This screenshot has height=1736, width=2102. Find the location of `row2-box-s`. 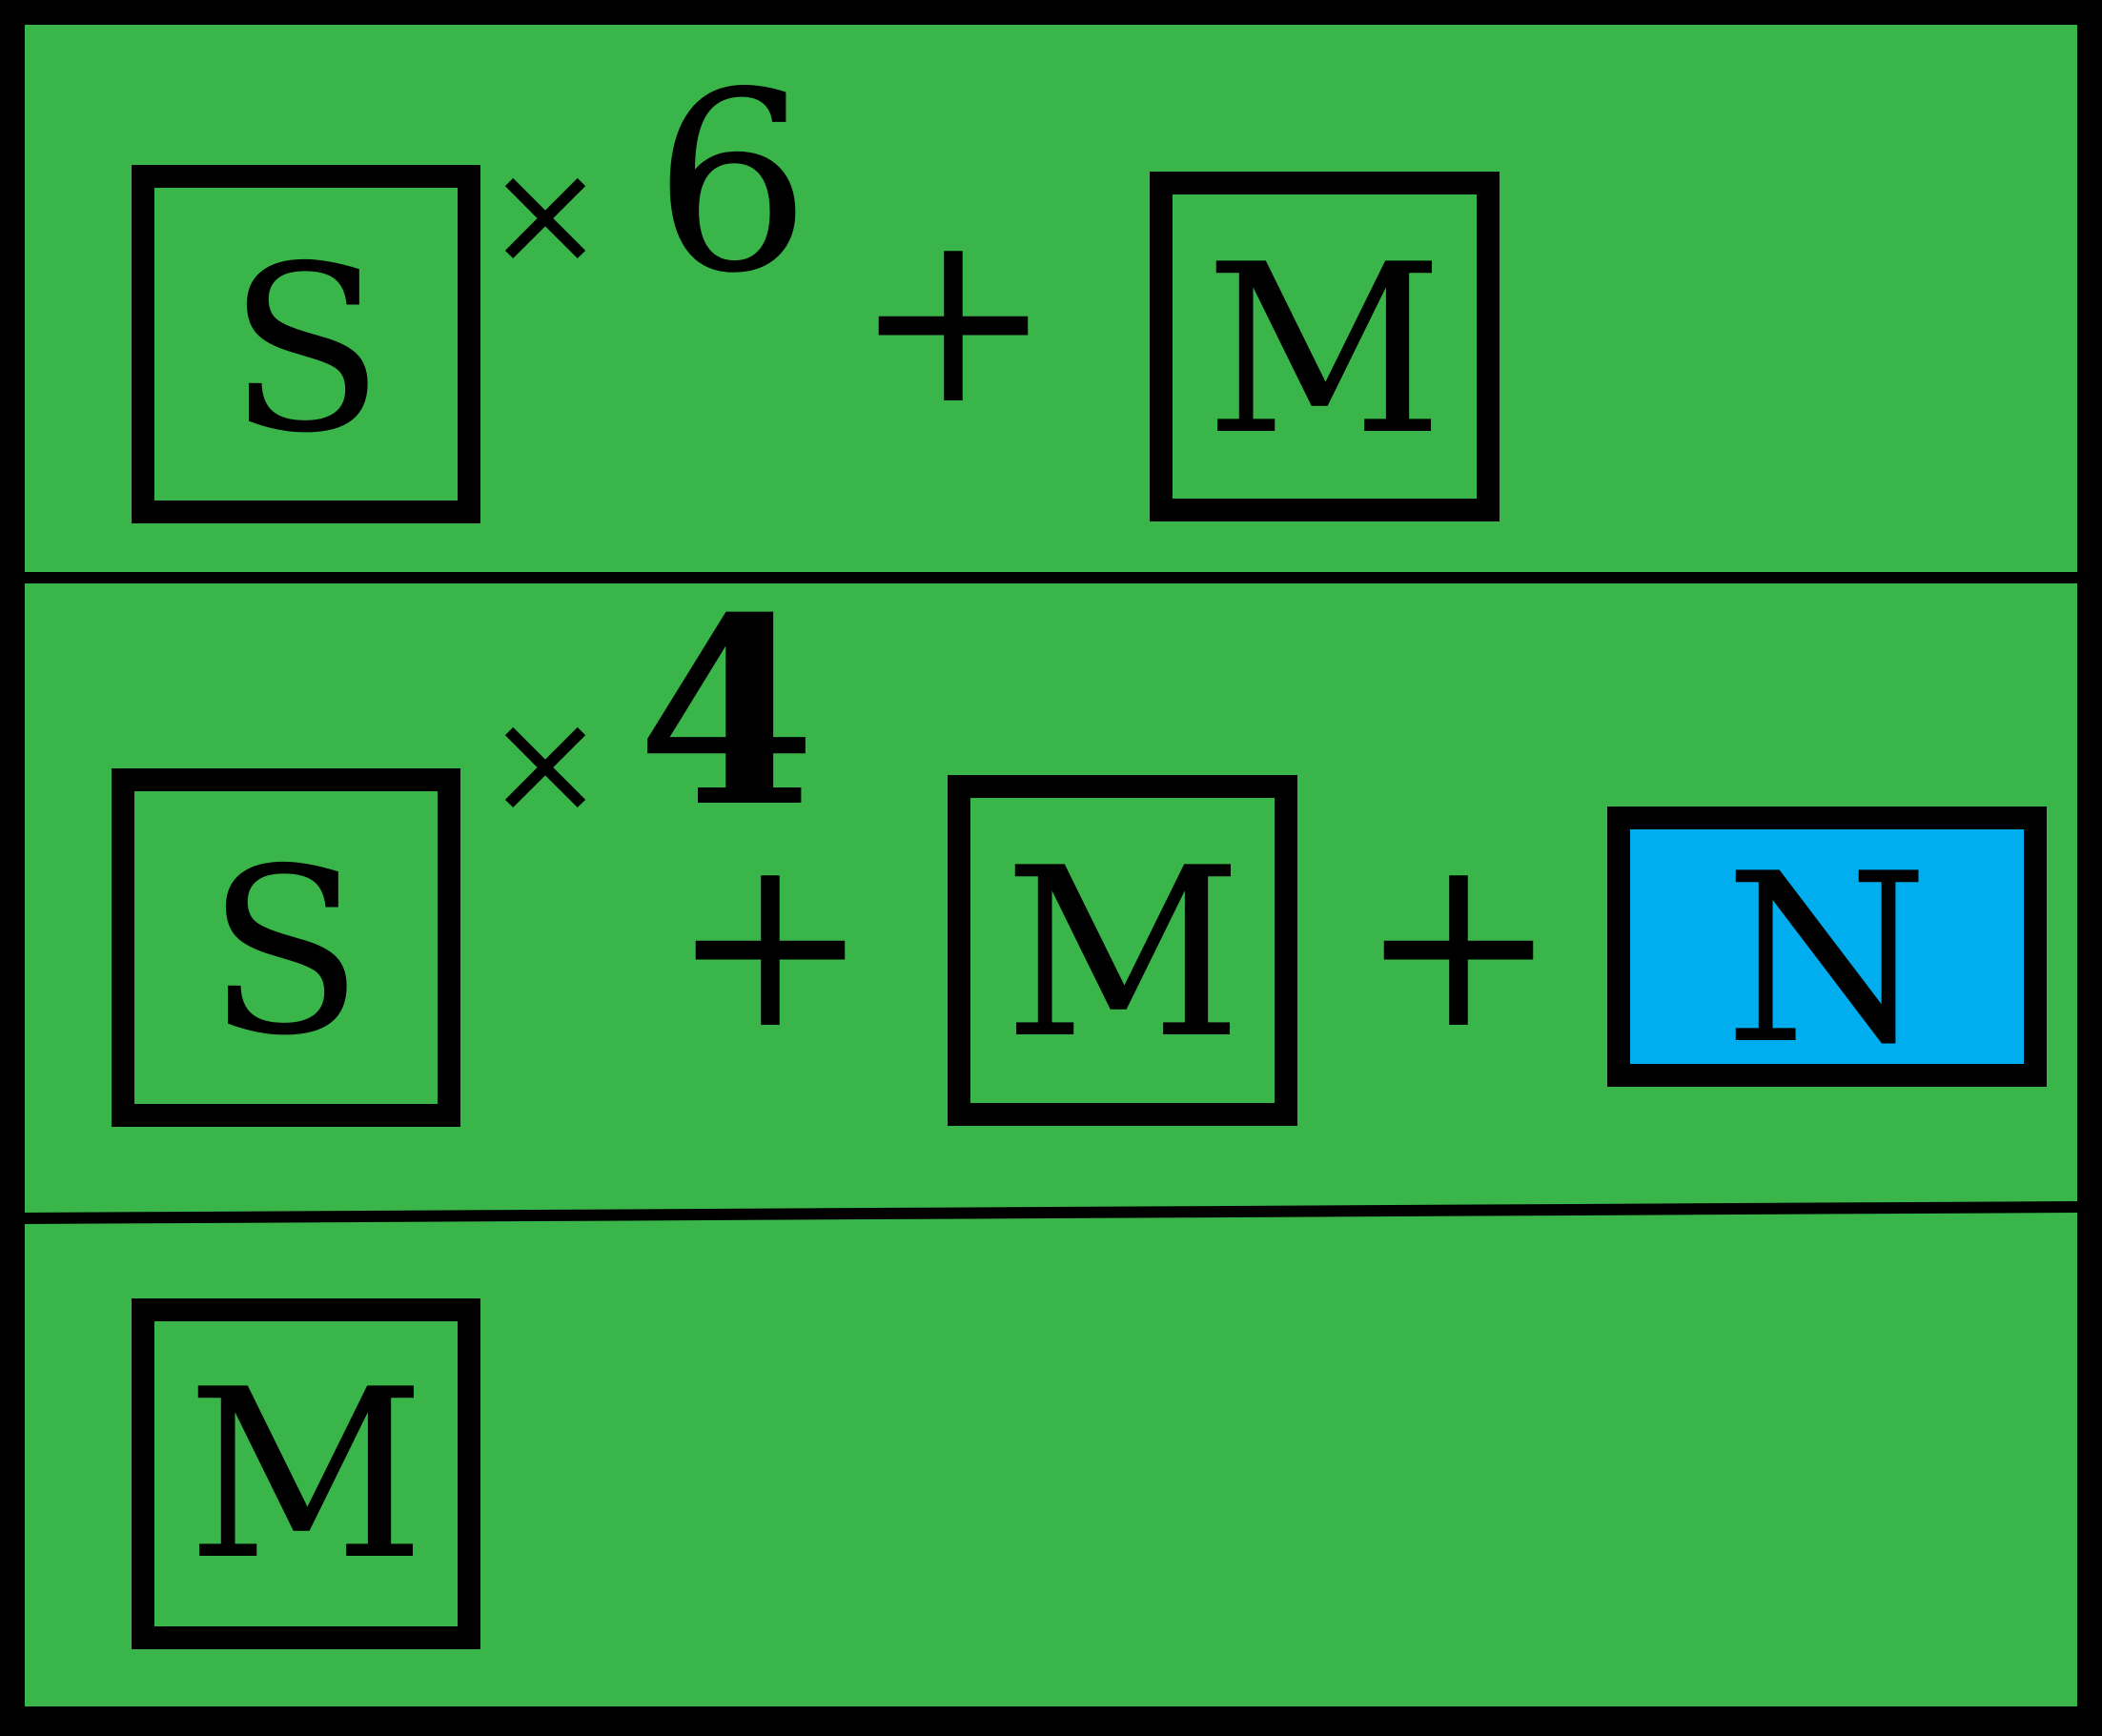

row2-box-s is located at coordinates (286, 947).